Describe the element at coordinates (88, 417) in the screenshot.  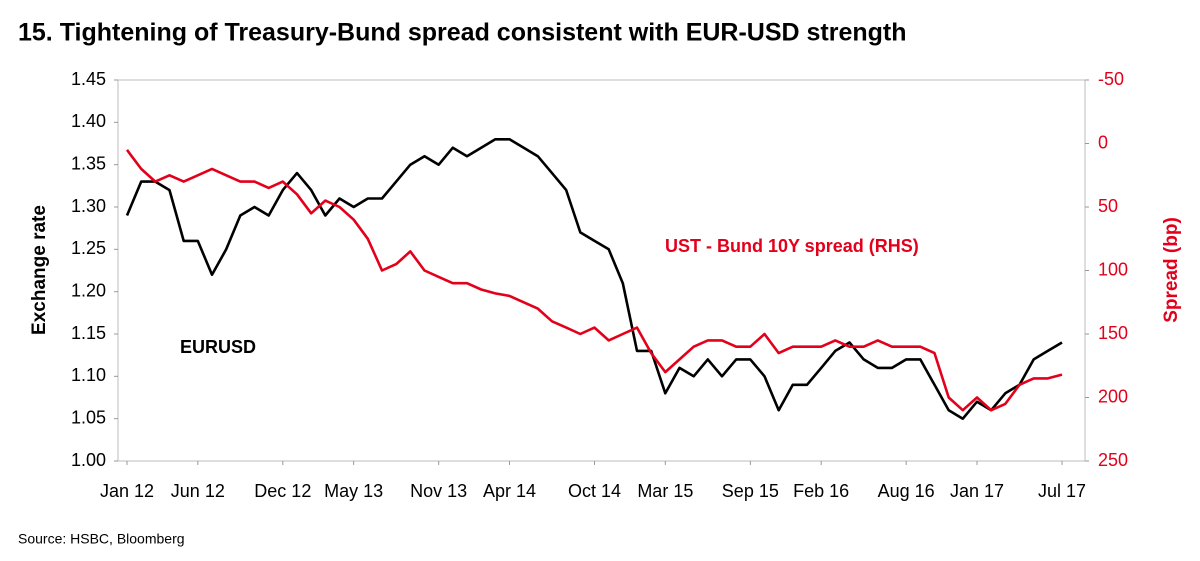
I see `y-tick-label: 1.05` at that location.